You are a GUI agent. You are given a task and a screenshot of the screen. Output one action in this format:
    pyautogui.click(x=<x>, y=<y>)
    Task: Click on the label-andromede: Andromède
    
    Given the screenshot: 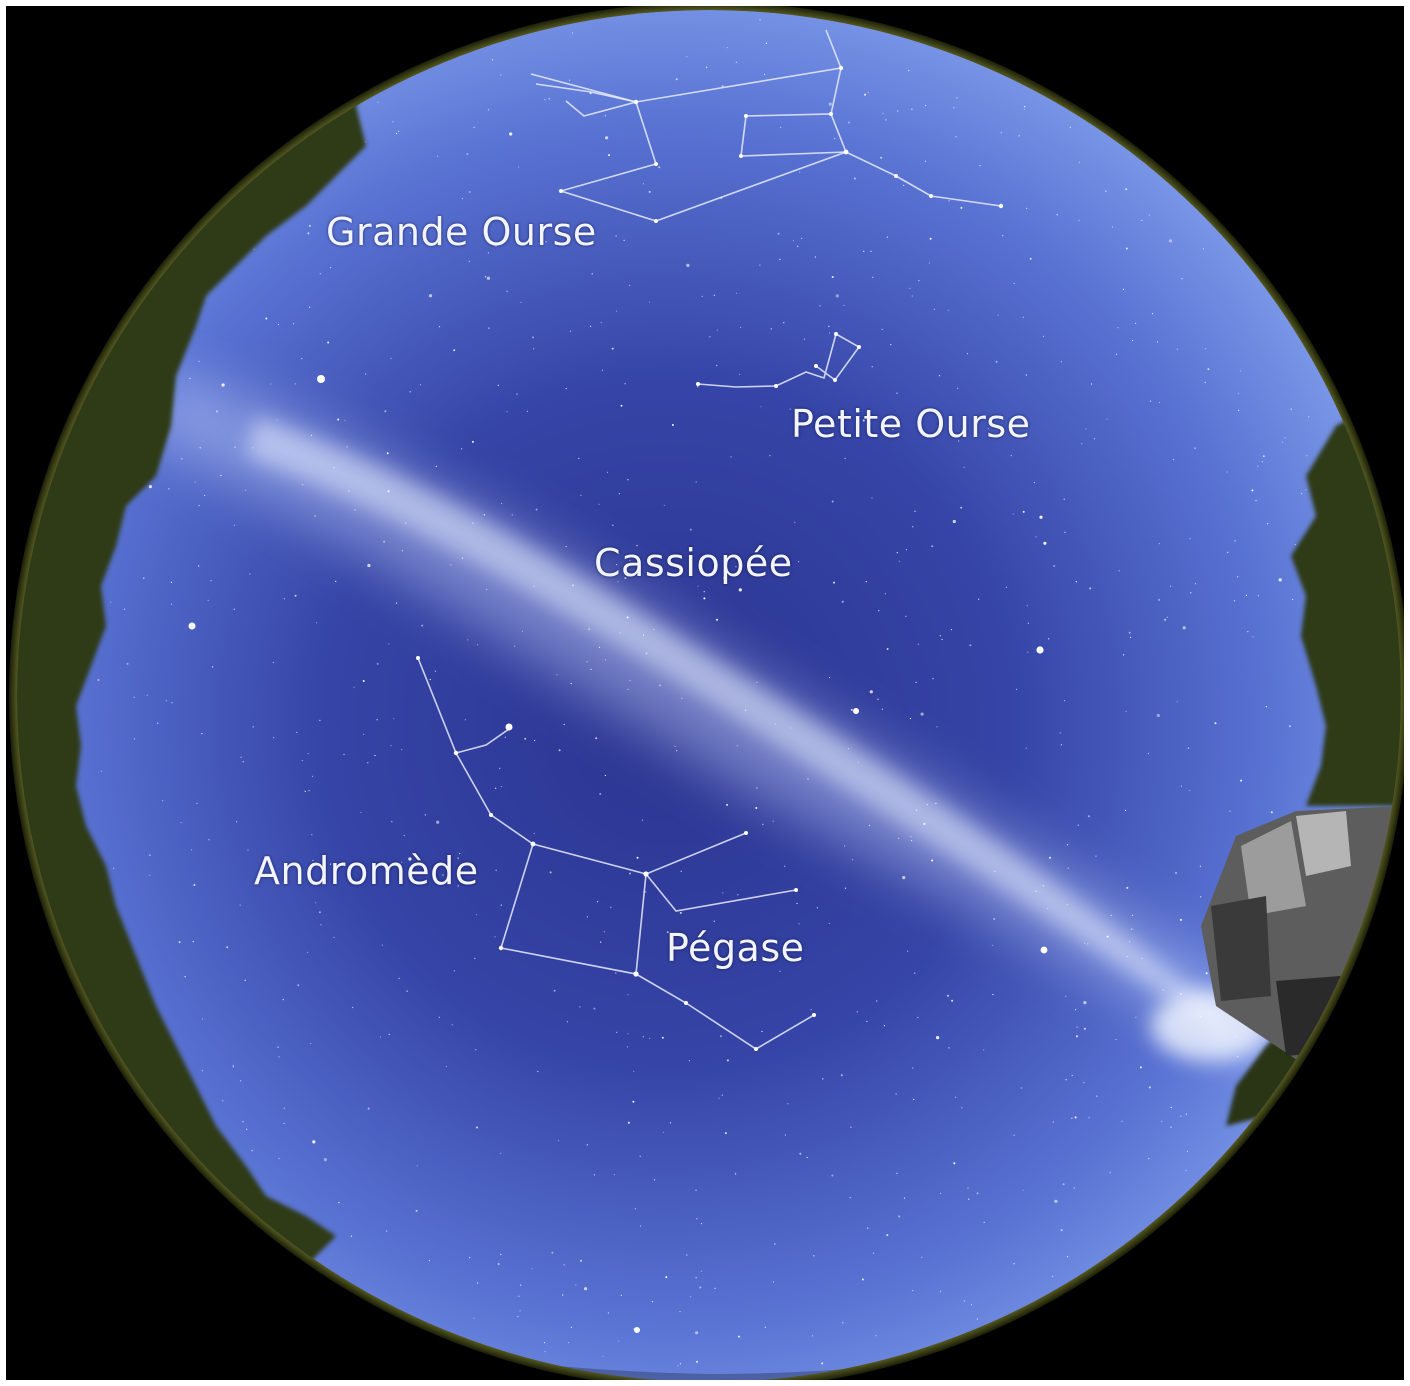 What is the action you would take?
    pyautogui.click(x=366, y=871)
    